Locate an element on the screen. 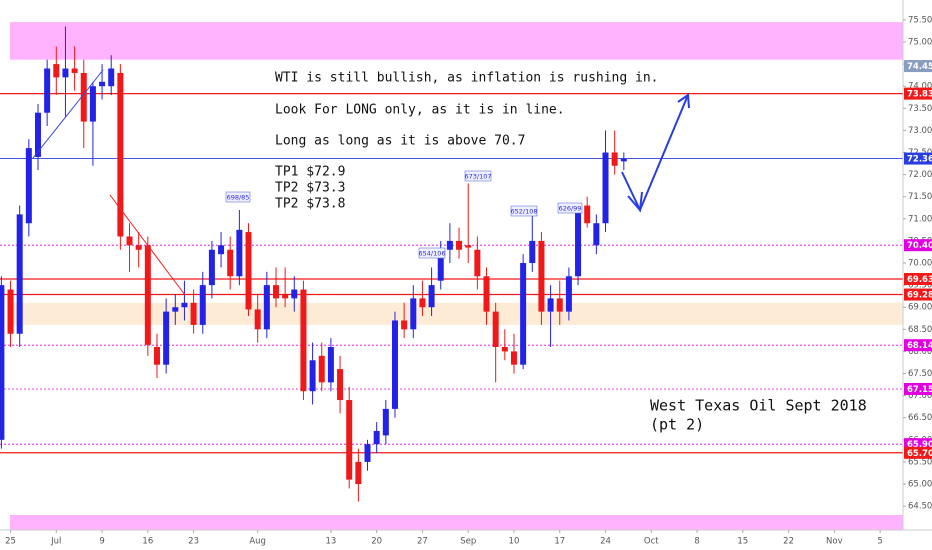  price-tag-label: 65.901 is located at coordinates (919, 445).